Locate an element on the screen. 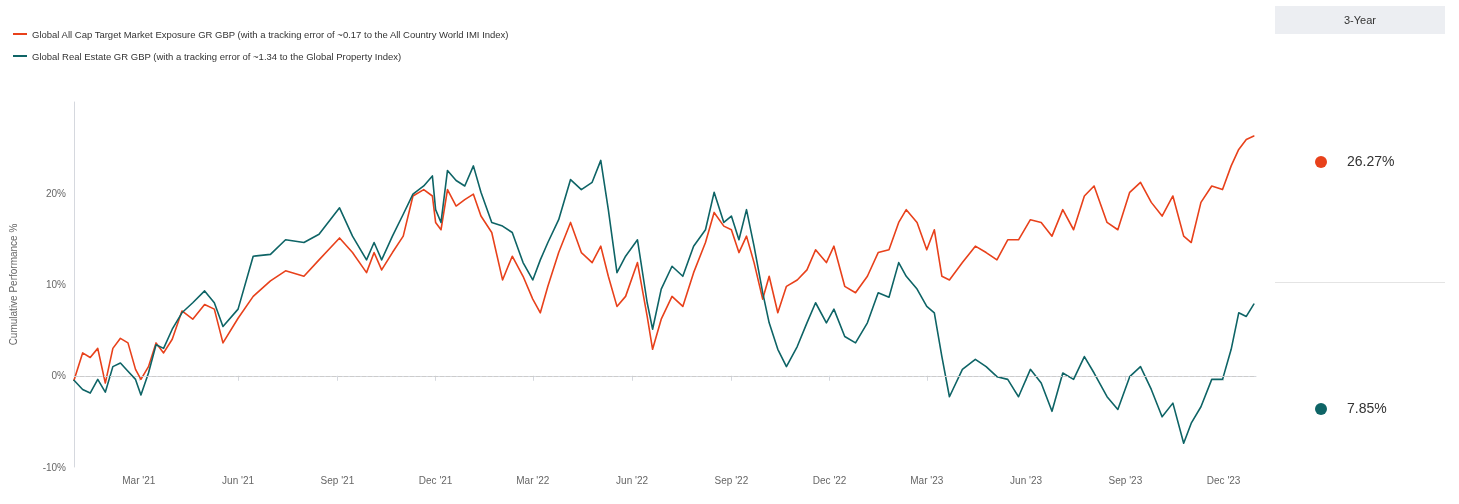 Image resolution: width=1459 pixels, height=504 pixels. x-tick-label: Mar '22 is located at coordinates (533, 480).